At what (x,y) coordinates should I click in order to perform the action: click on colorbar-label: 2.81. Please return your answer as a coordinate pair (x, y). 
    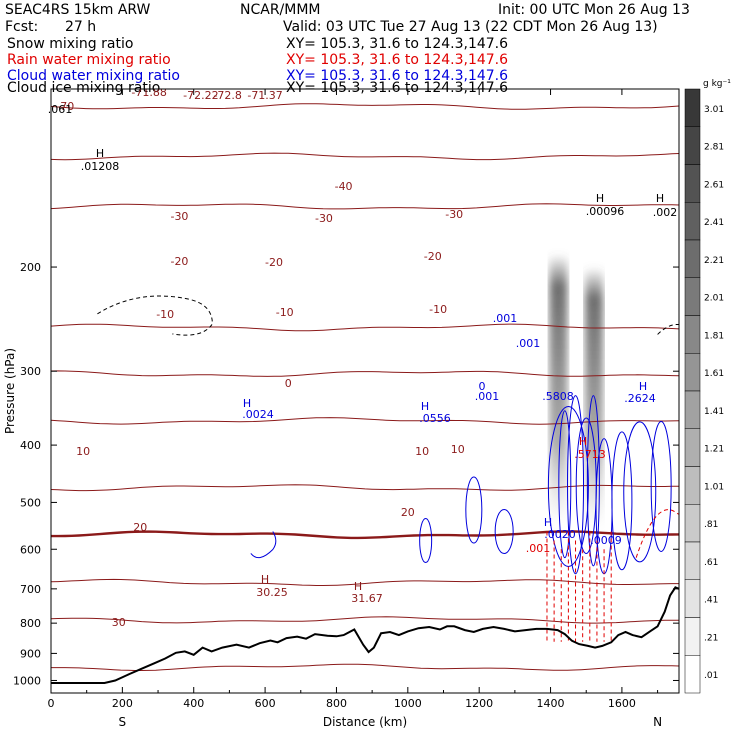
    Looking at the image, I should click on (714, 148).